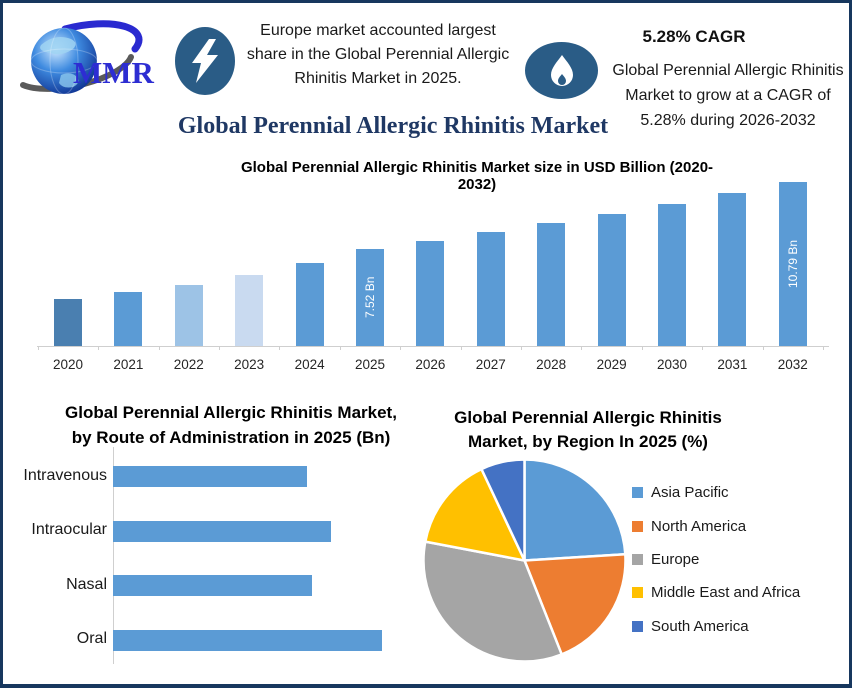 This screenshot has height=688, width=852. What do you see at coordinates (433, 346) in the screenshot?
I see `bar-chart-baseline` at bounding box center [433, 346].